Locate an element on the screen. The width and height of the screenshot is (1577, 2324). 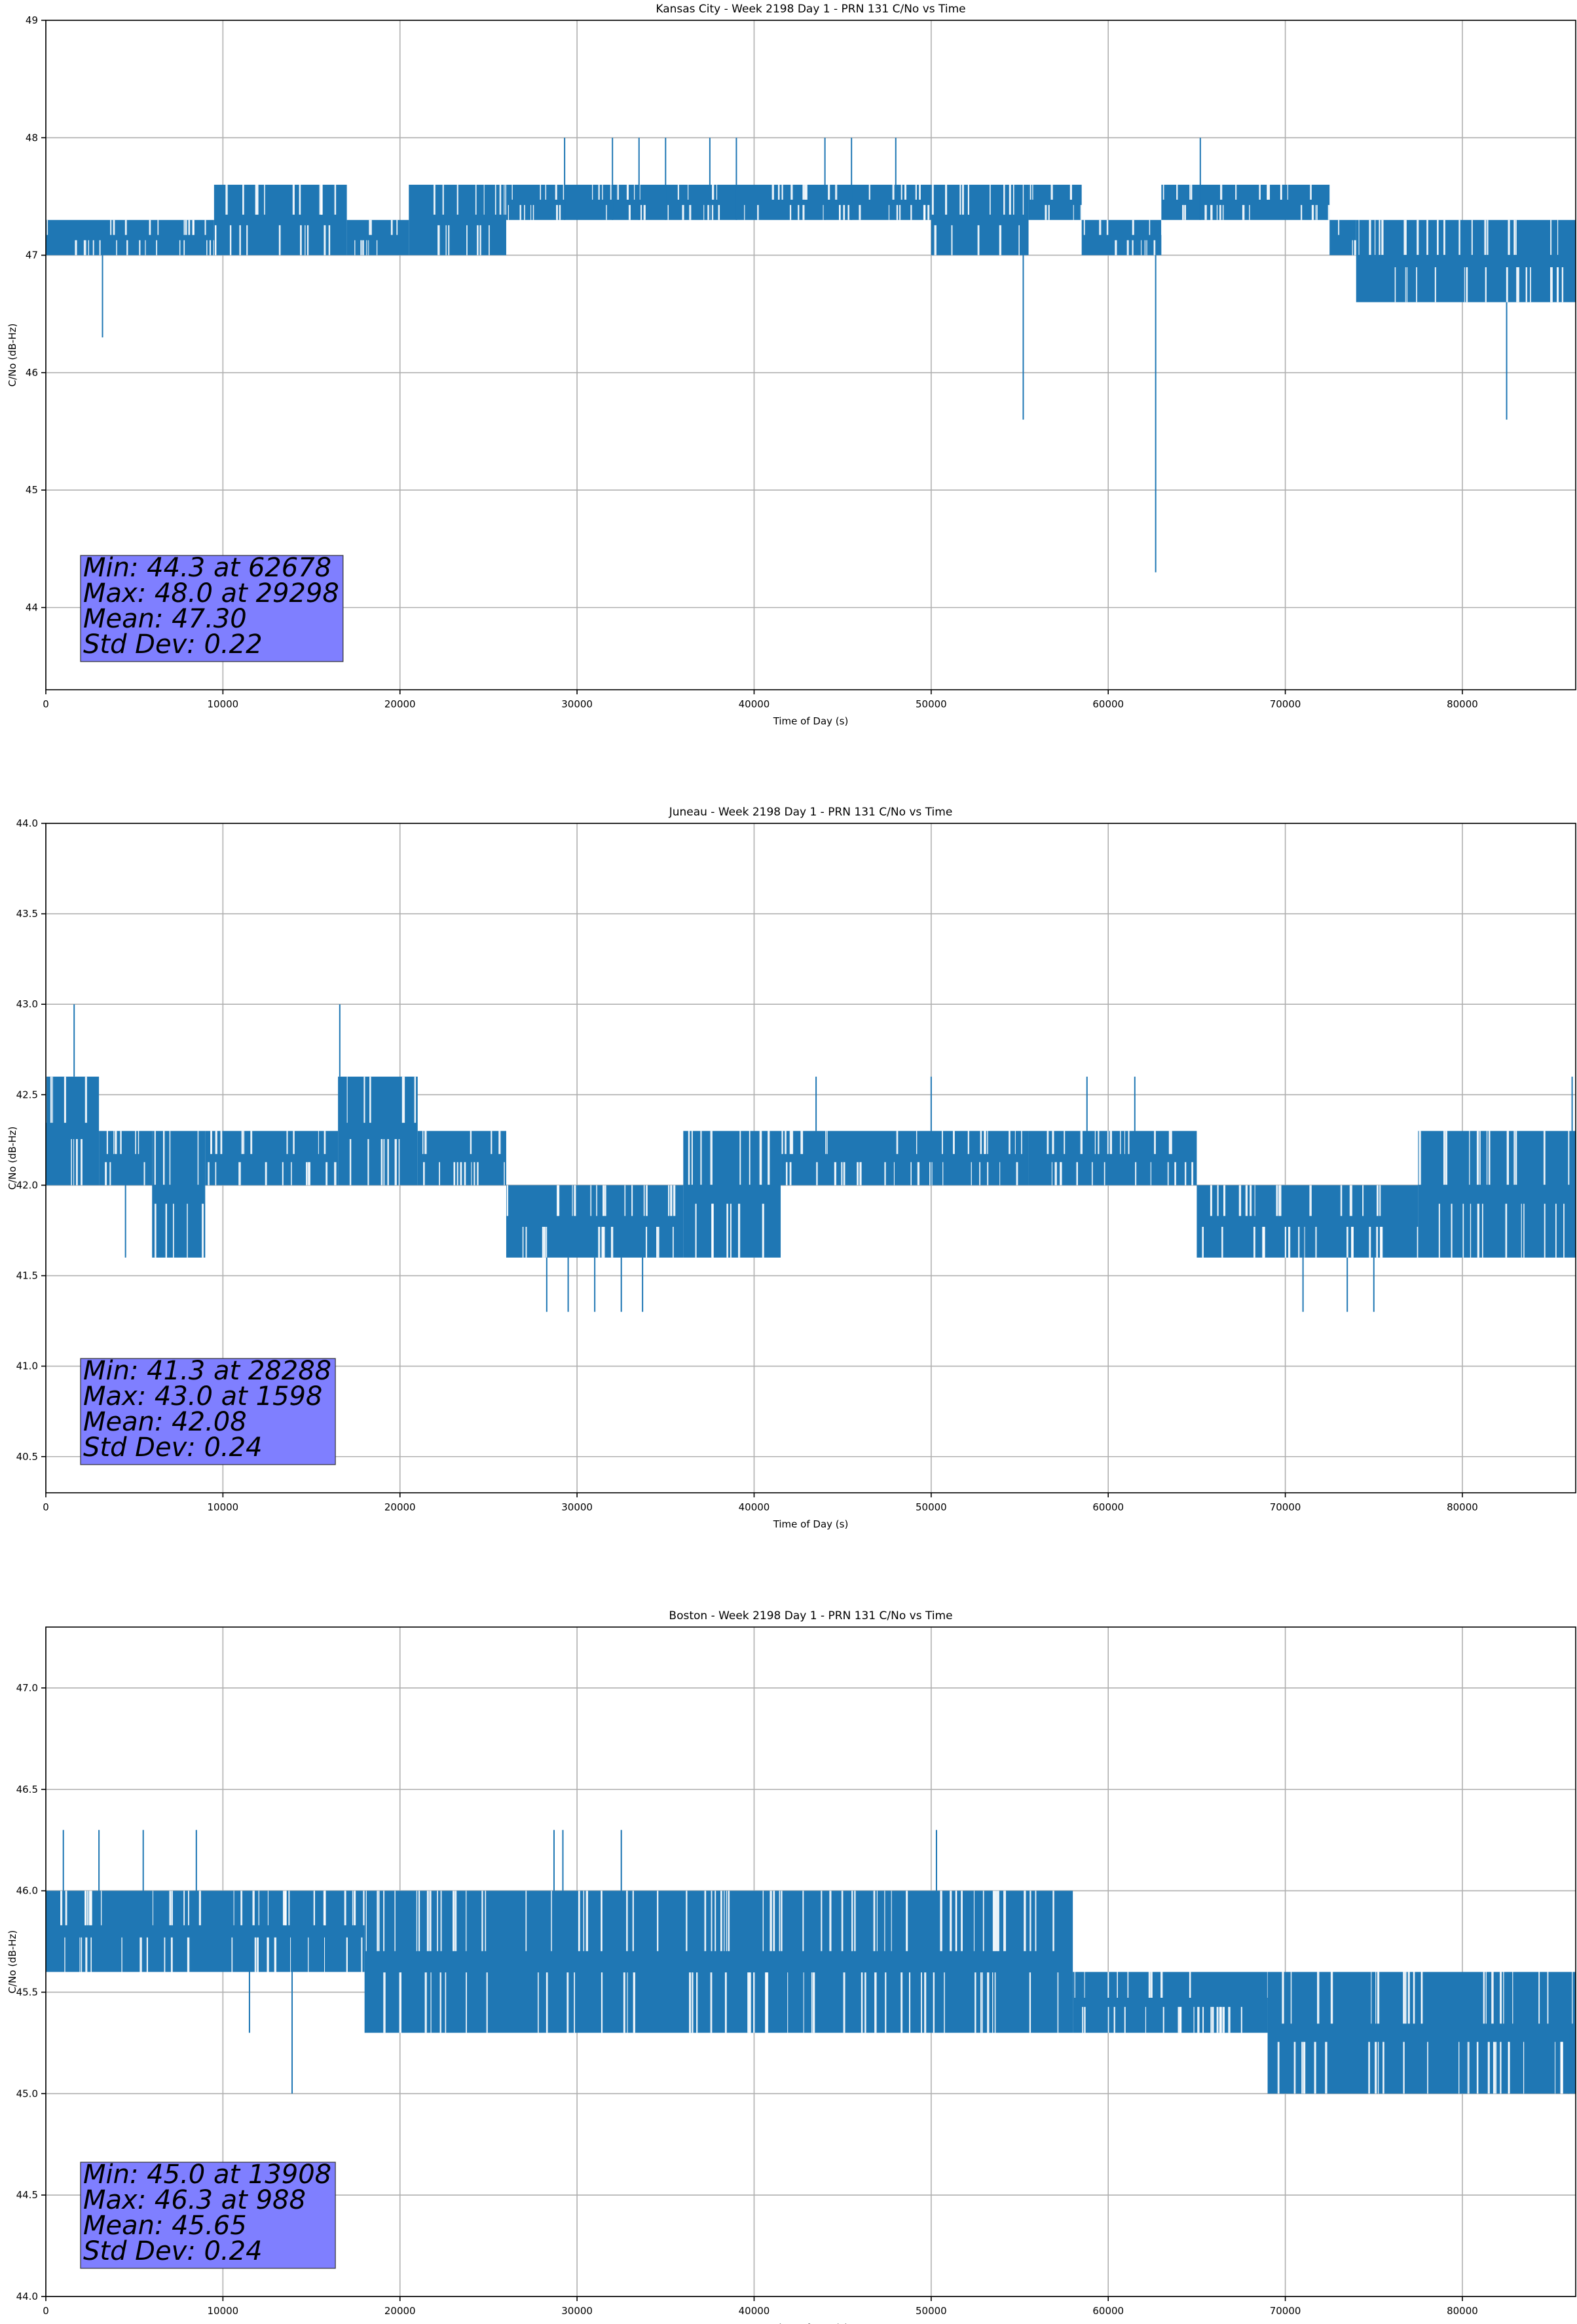
stats-box-background is located at coordinates (212, 608).